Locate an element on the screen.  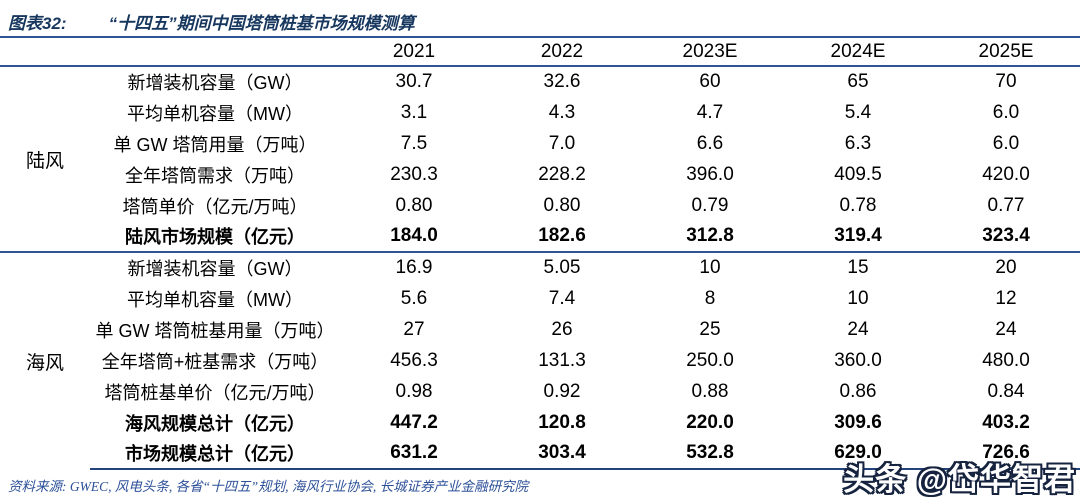
value-cell: 7.5 is located at coordinates (414, 143).